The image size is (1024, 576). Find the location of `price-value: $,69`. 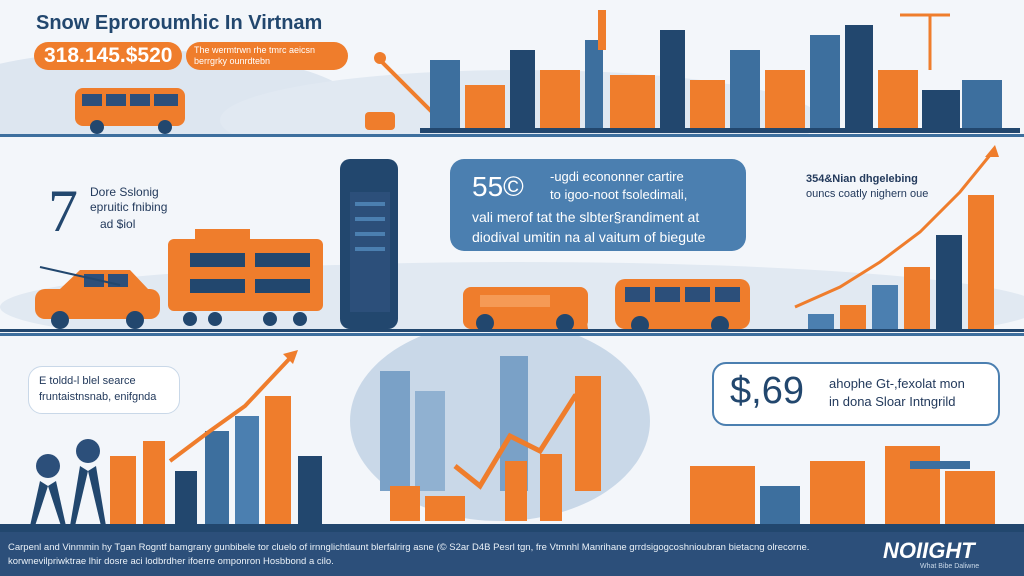

price-value: $,69 is located at coordinates (767, 391).